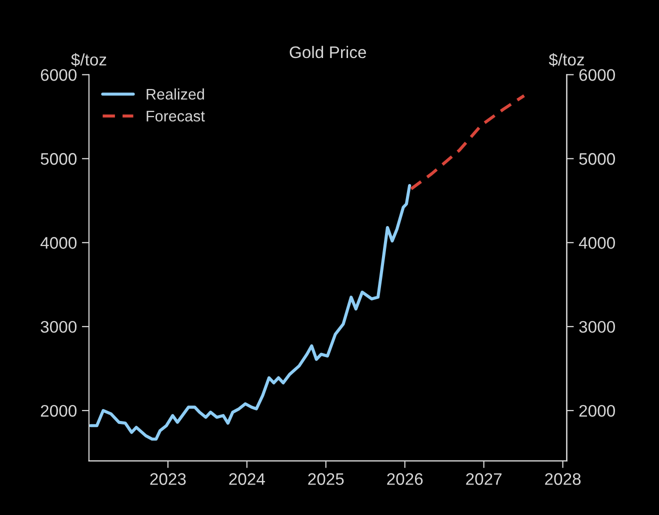  Describe the element at coordinates (484, 479) in the screenshot. I see `x-tick-label: 2027` at that location.